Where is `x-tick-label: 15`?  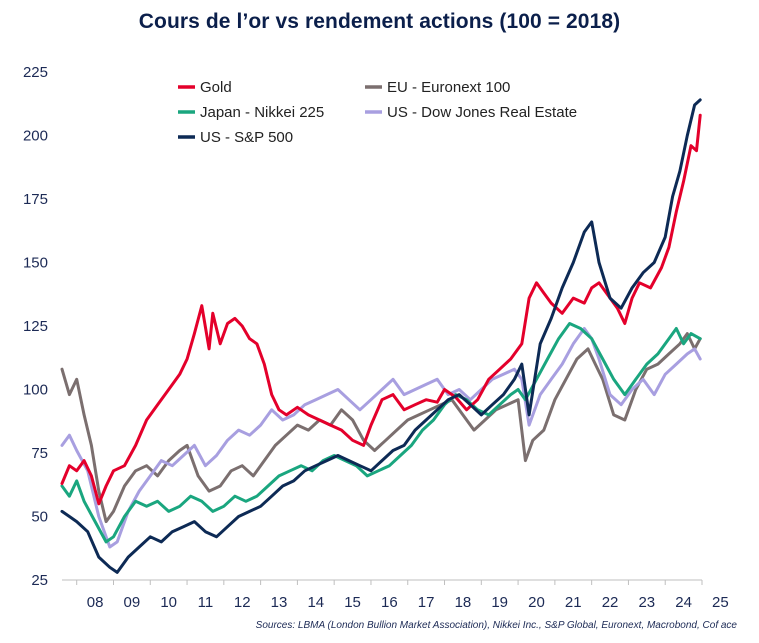
x-tick-label: 15 is located at coordinates (352, 602).